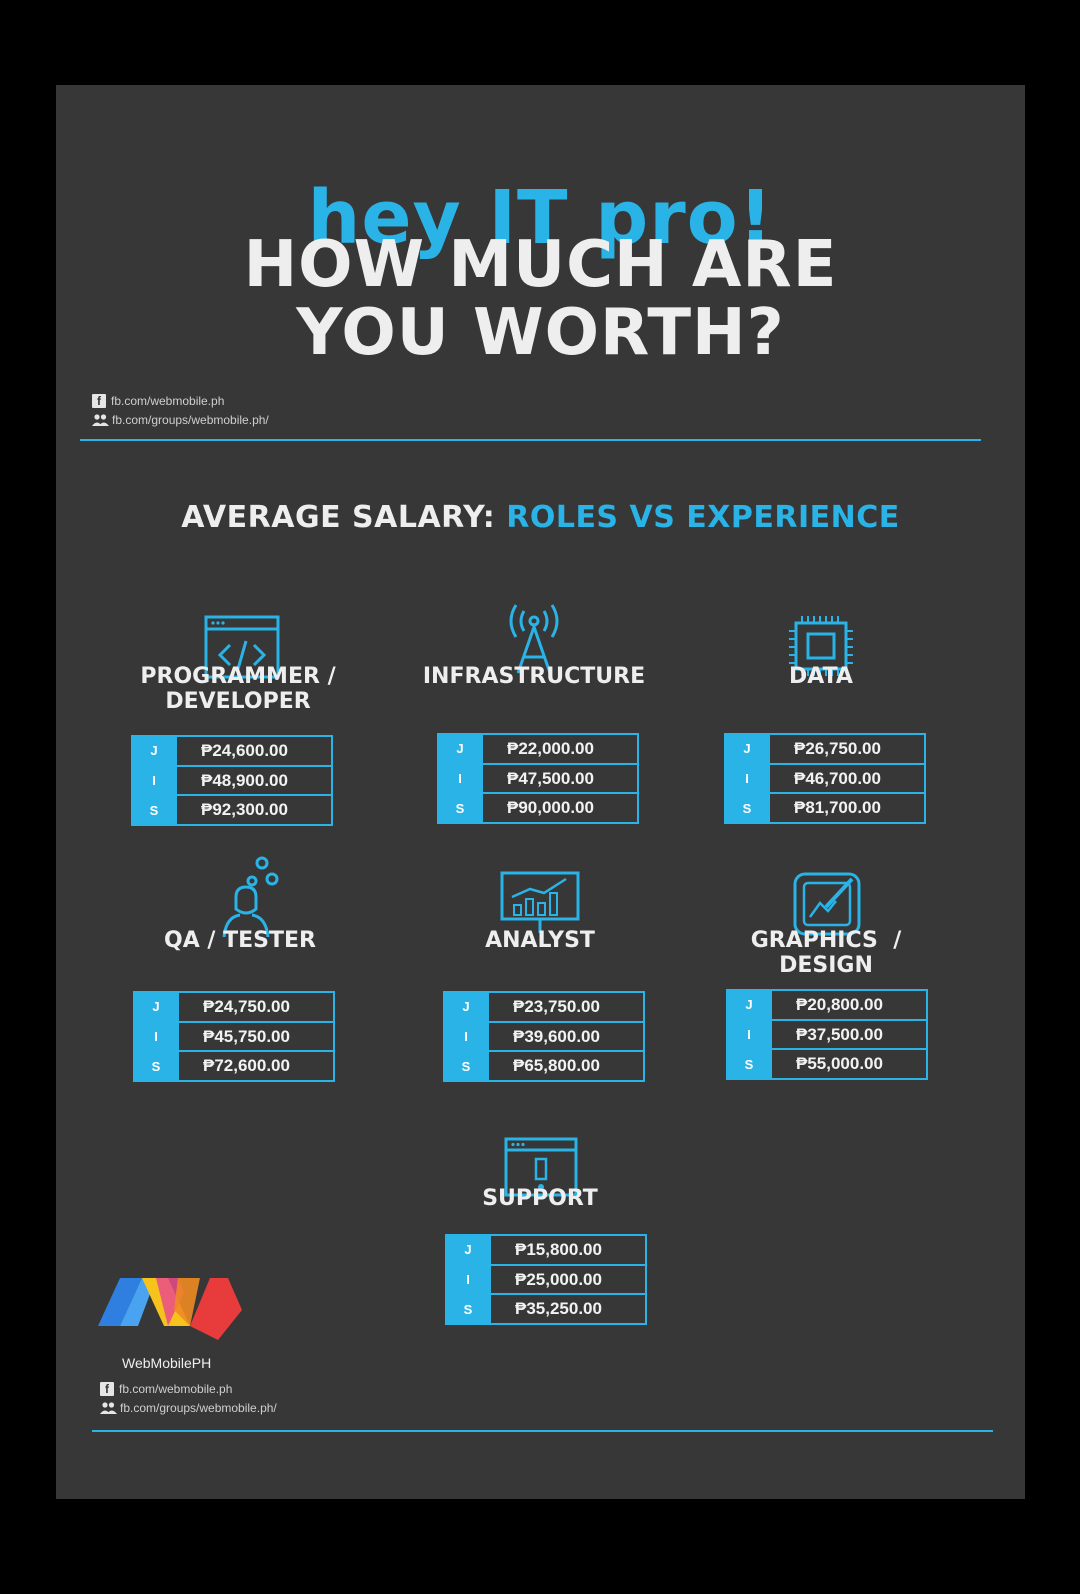  Describe the element at coordinates (827, 904) in the screenshot. I see `design-pen-icon` at that location.